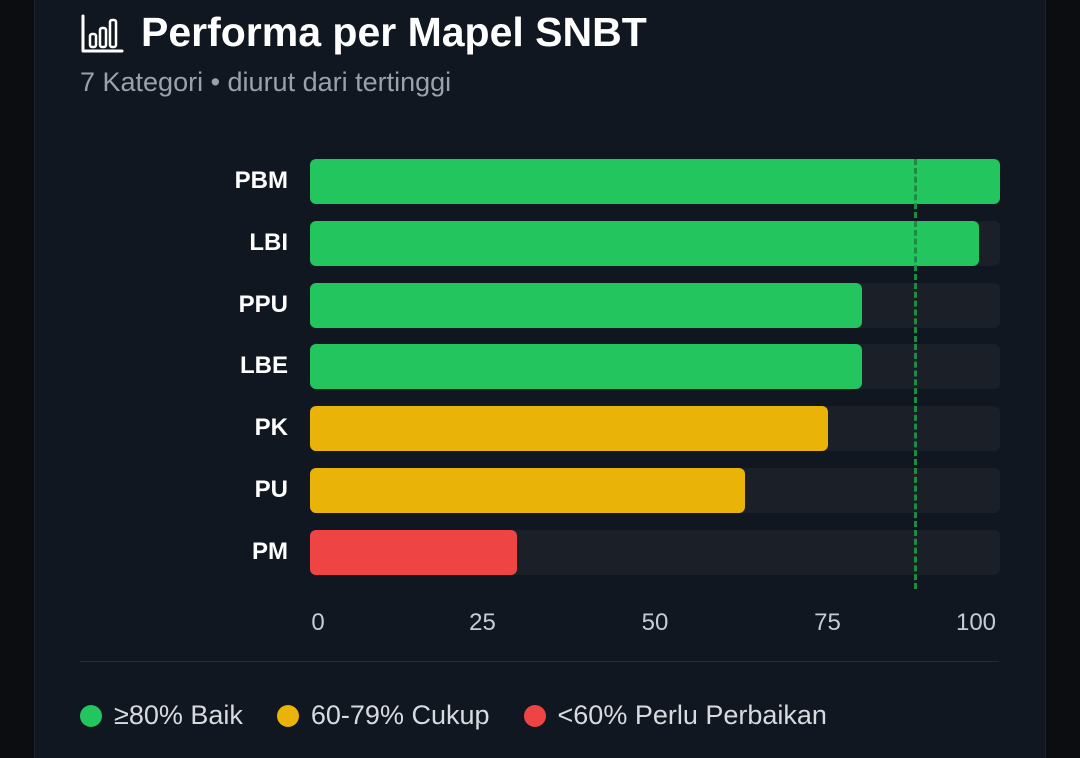 This screenshot has width=1080, height=758. I want to click on x-tick-label: 0, so click(318, 622).